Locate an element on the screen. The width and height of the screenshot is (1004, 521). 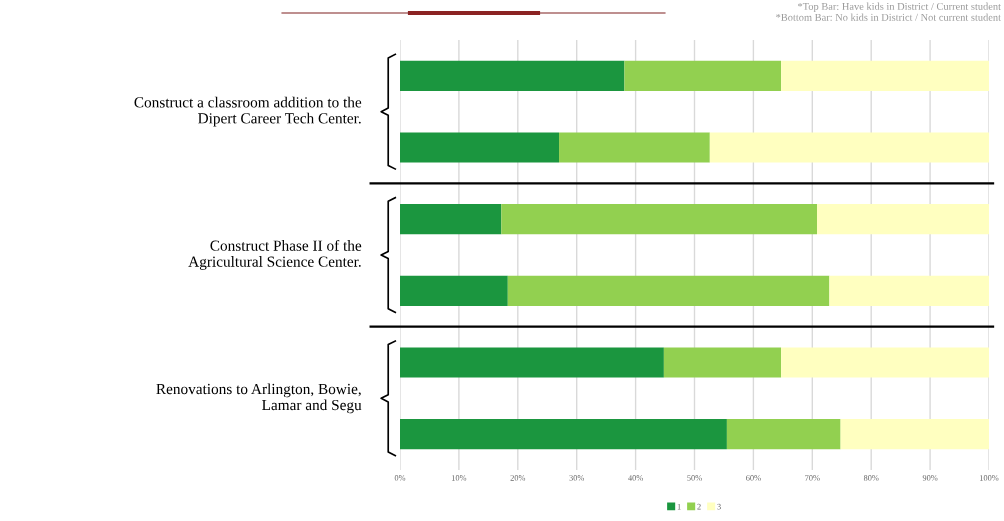
text: Construct a classroom addition to the Dipert Career Tech Center. is located at coordinates (248, 111).